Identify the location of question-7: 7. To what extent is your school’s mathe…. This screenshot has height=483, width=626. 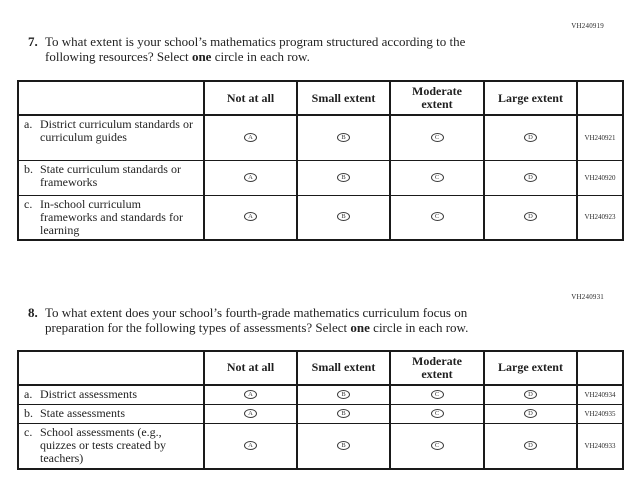
(317, 49).